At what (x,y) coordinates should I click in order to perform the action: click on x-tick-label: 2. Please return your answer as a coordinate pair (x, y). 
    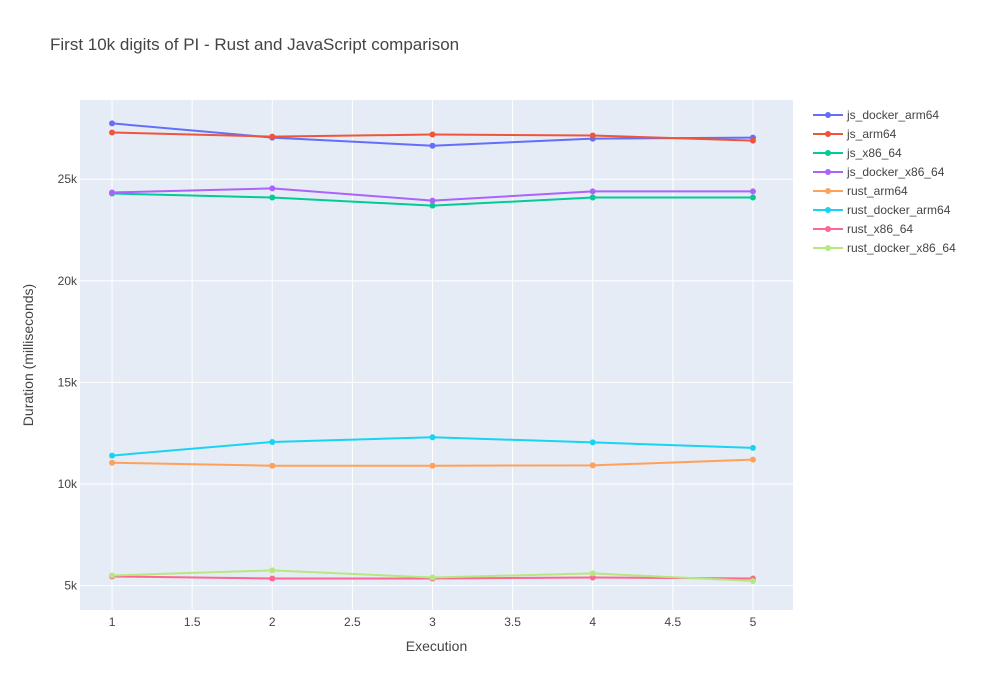
    Looking at the image, I should click on (272, 622).